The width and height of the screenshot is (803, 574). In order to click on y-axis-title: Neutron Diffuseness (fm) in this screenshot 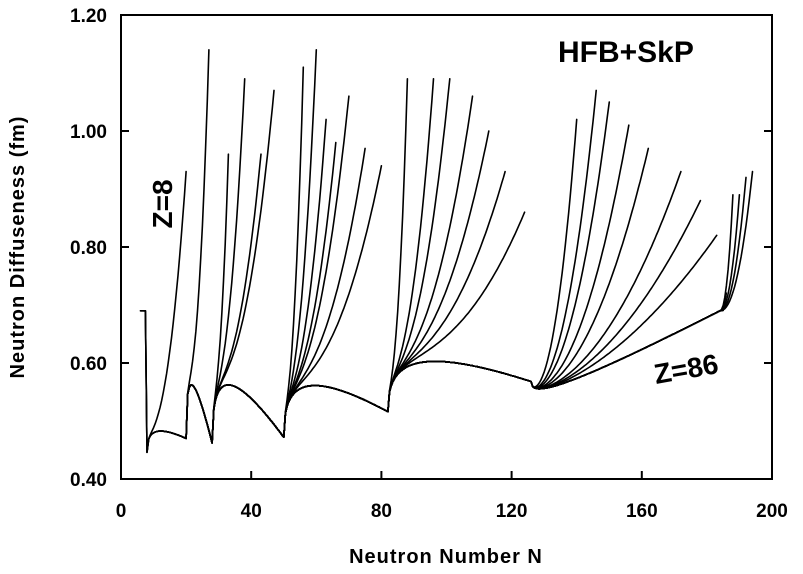, I will do `click(18, 247)`.